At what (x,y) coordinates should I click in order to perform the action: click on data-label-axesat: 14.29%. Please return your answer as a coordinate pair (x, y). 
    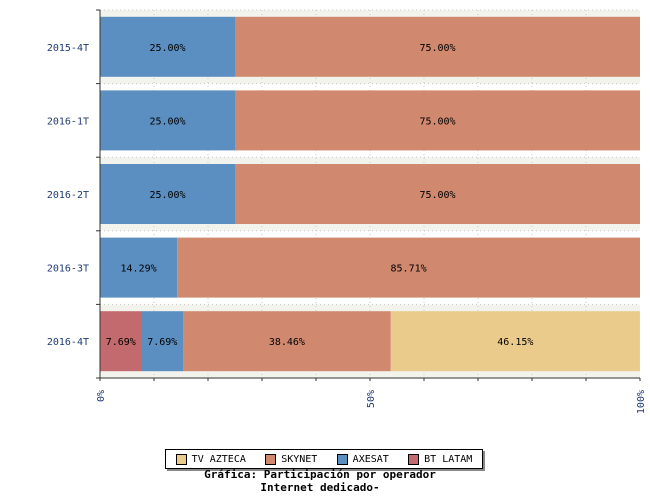
    Looking at the image, I should click on (139, 269).